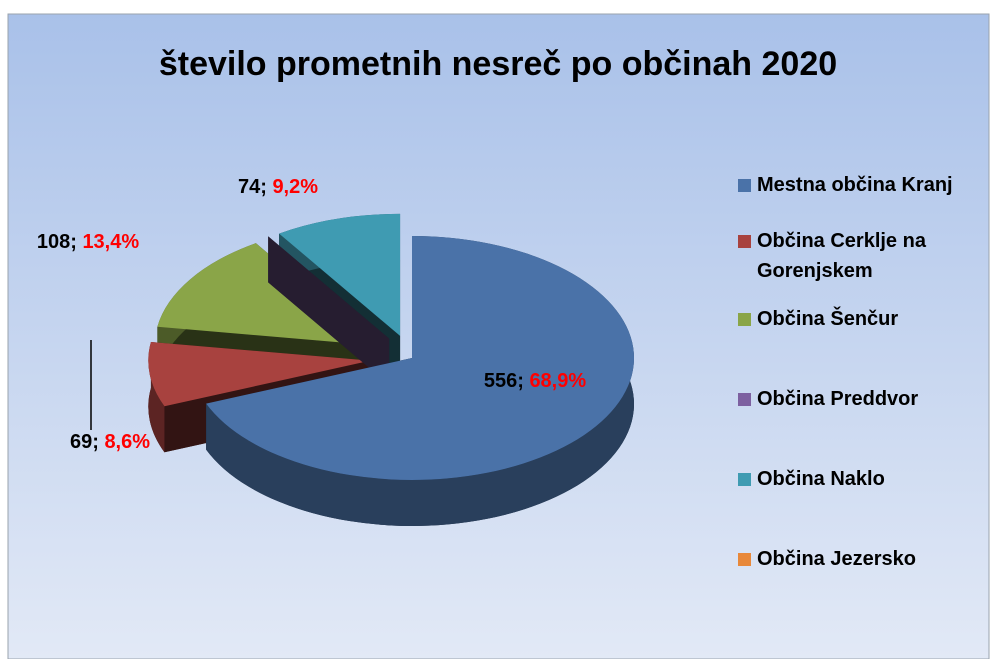  I want to click on data-label-percent: 8,6%, so click(127, 442).